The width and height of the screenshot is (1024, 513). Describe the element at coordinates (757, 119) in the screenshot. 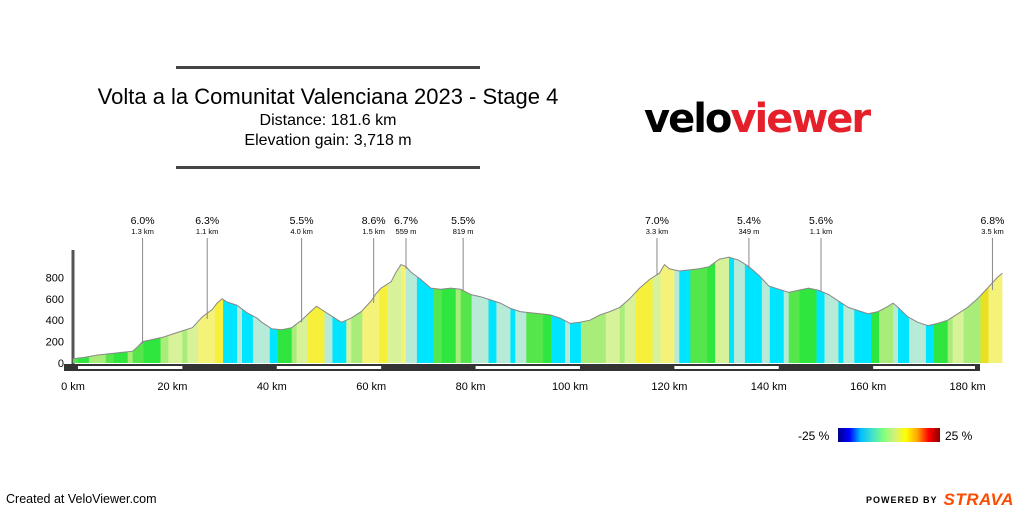

I see `veloviewer-logo: veloviewer` at that location.